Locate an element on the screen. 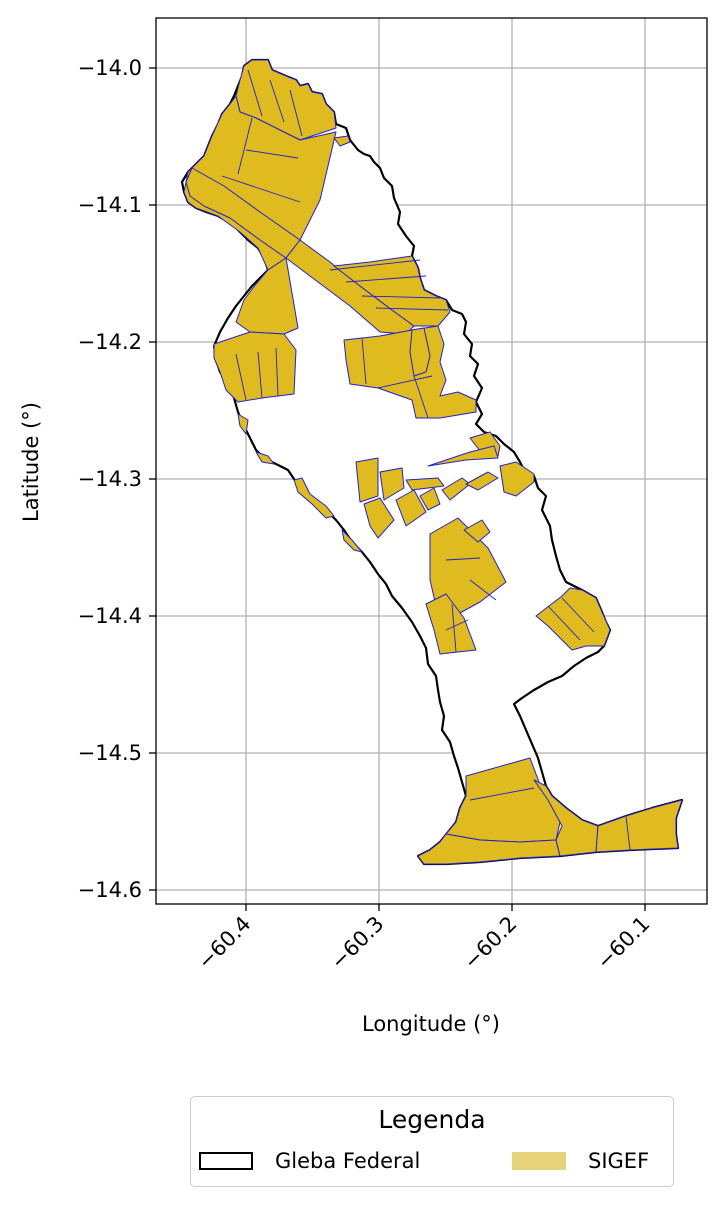 This screenshot has height=1207, width=726. legend-title: Legenda is located at coordinates (432, 1119).